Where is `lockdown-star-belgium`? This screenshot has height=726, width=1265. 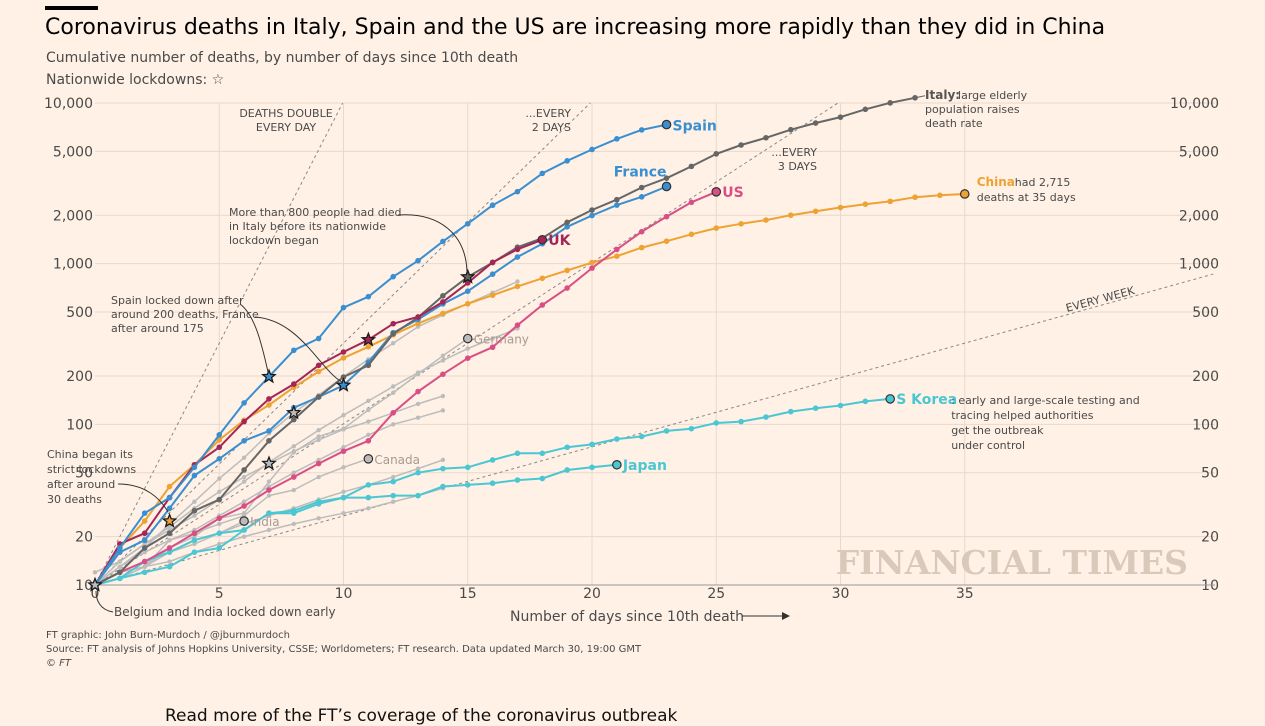
lockdown-star-belgium is located at coordinates (95, 584).